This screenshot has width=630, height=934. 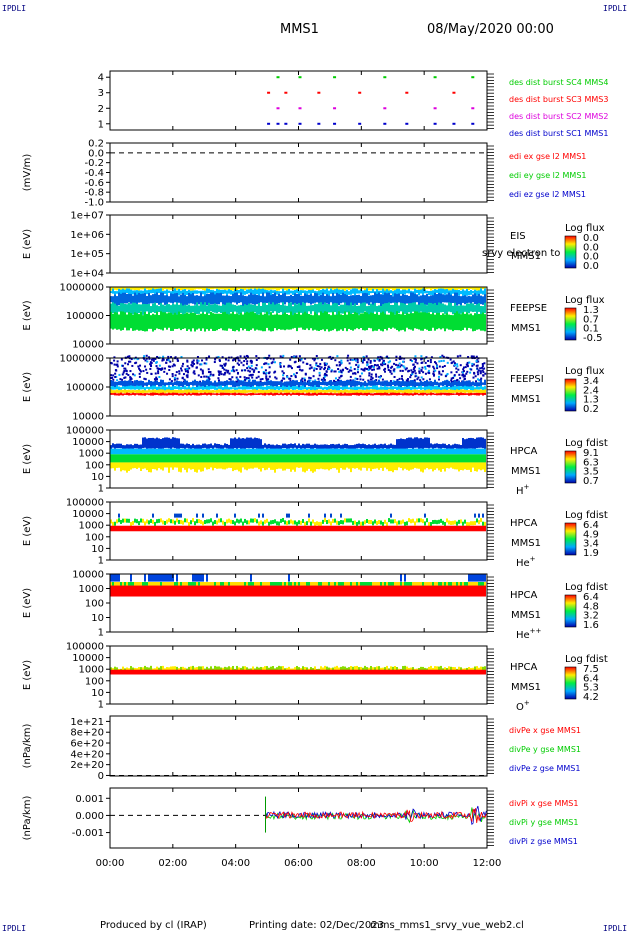 I want to click on edi-legend-entry: edi ez gse l2 MMS1, so click(x=547, y=194).